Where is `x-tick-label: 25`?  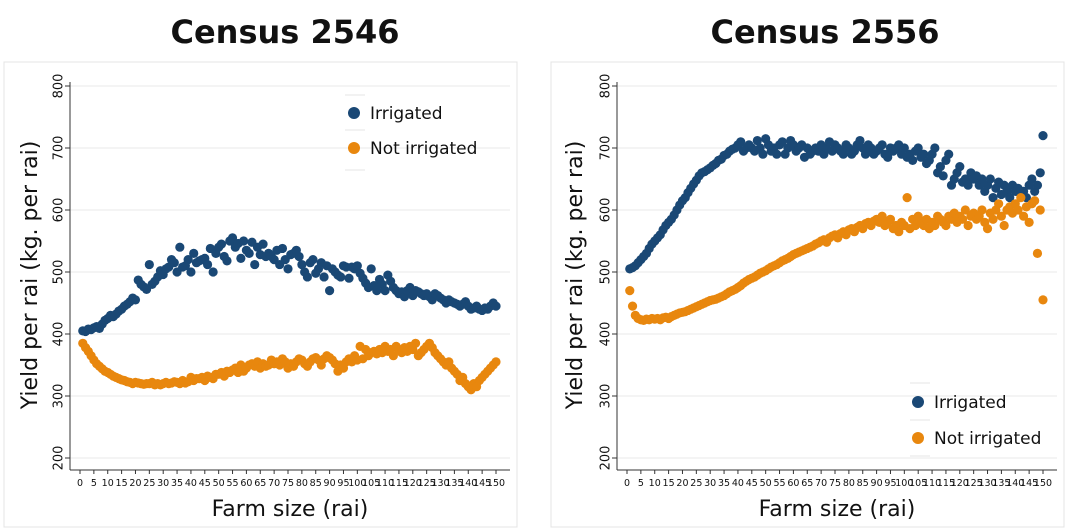
x-tick-label: 25 is located at coordinates (149, 483).